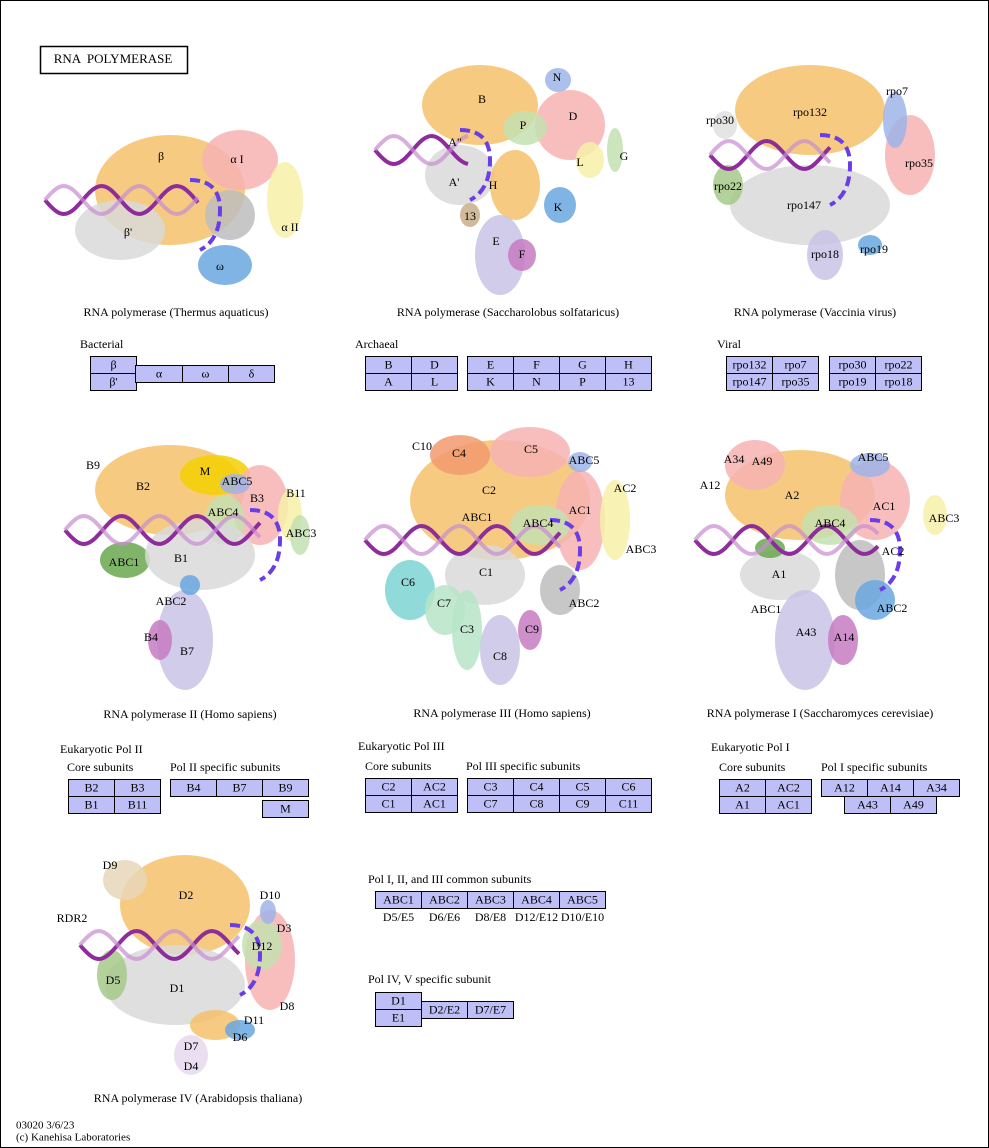 The width and height of the screenshot is (989, 1148). I want to click on subunit-label: A1, so click(779, 574).